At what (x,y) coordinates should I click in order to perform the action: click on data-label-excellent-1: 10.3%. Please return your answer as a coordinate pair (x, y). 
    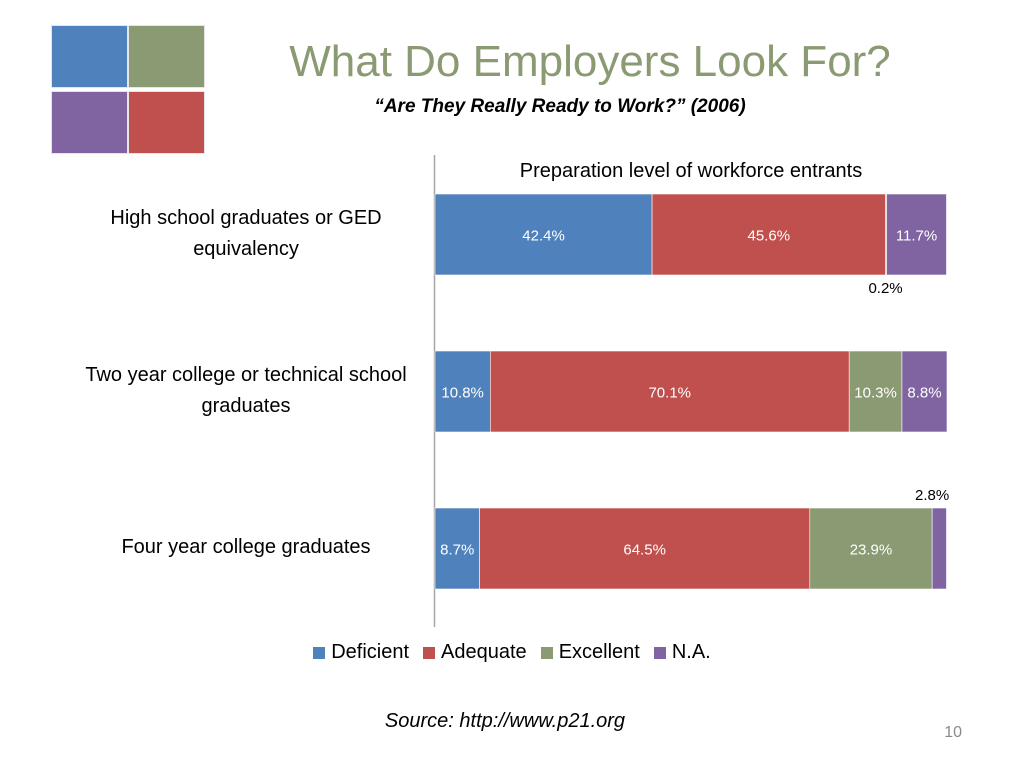
    Looking at the image, I should click on (875, 393).